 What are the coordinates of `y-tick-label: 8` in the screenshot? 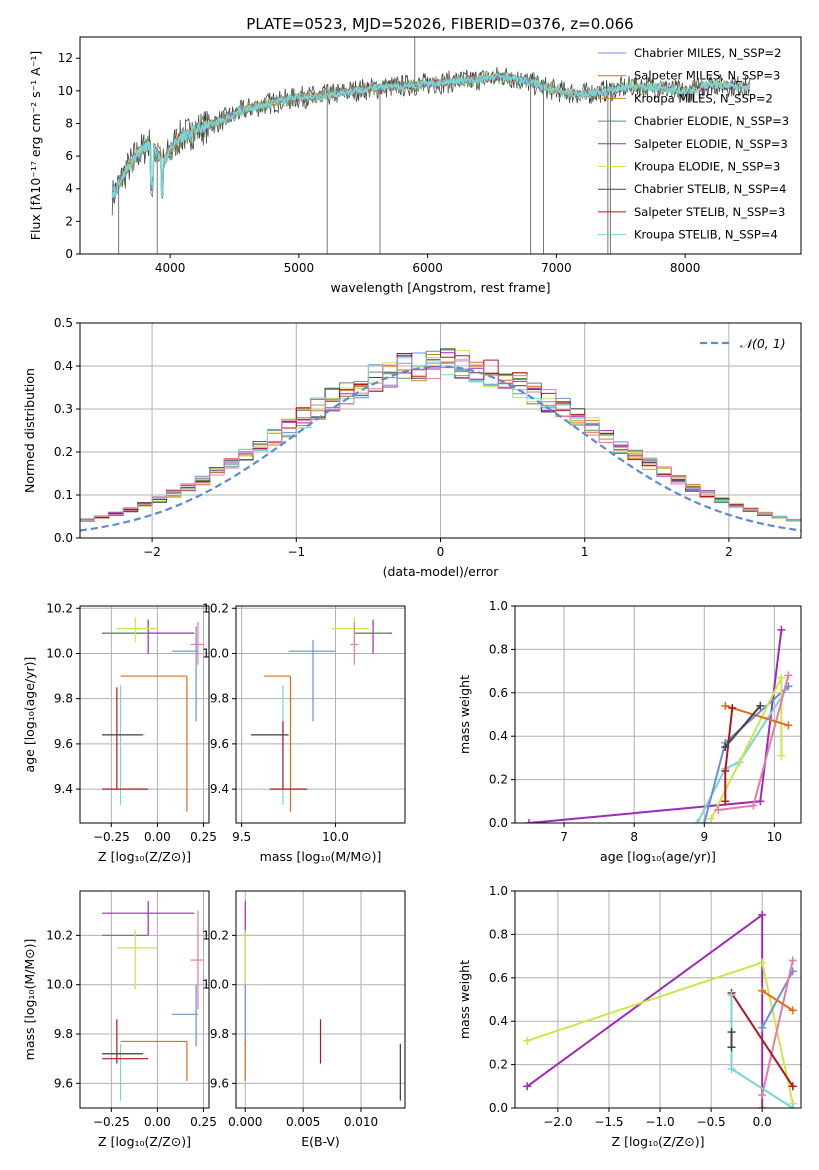 It's located at (69, 123).